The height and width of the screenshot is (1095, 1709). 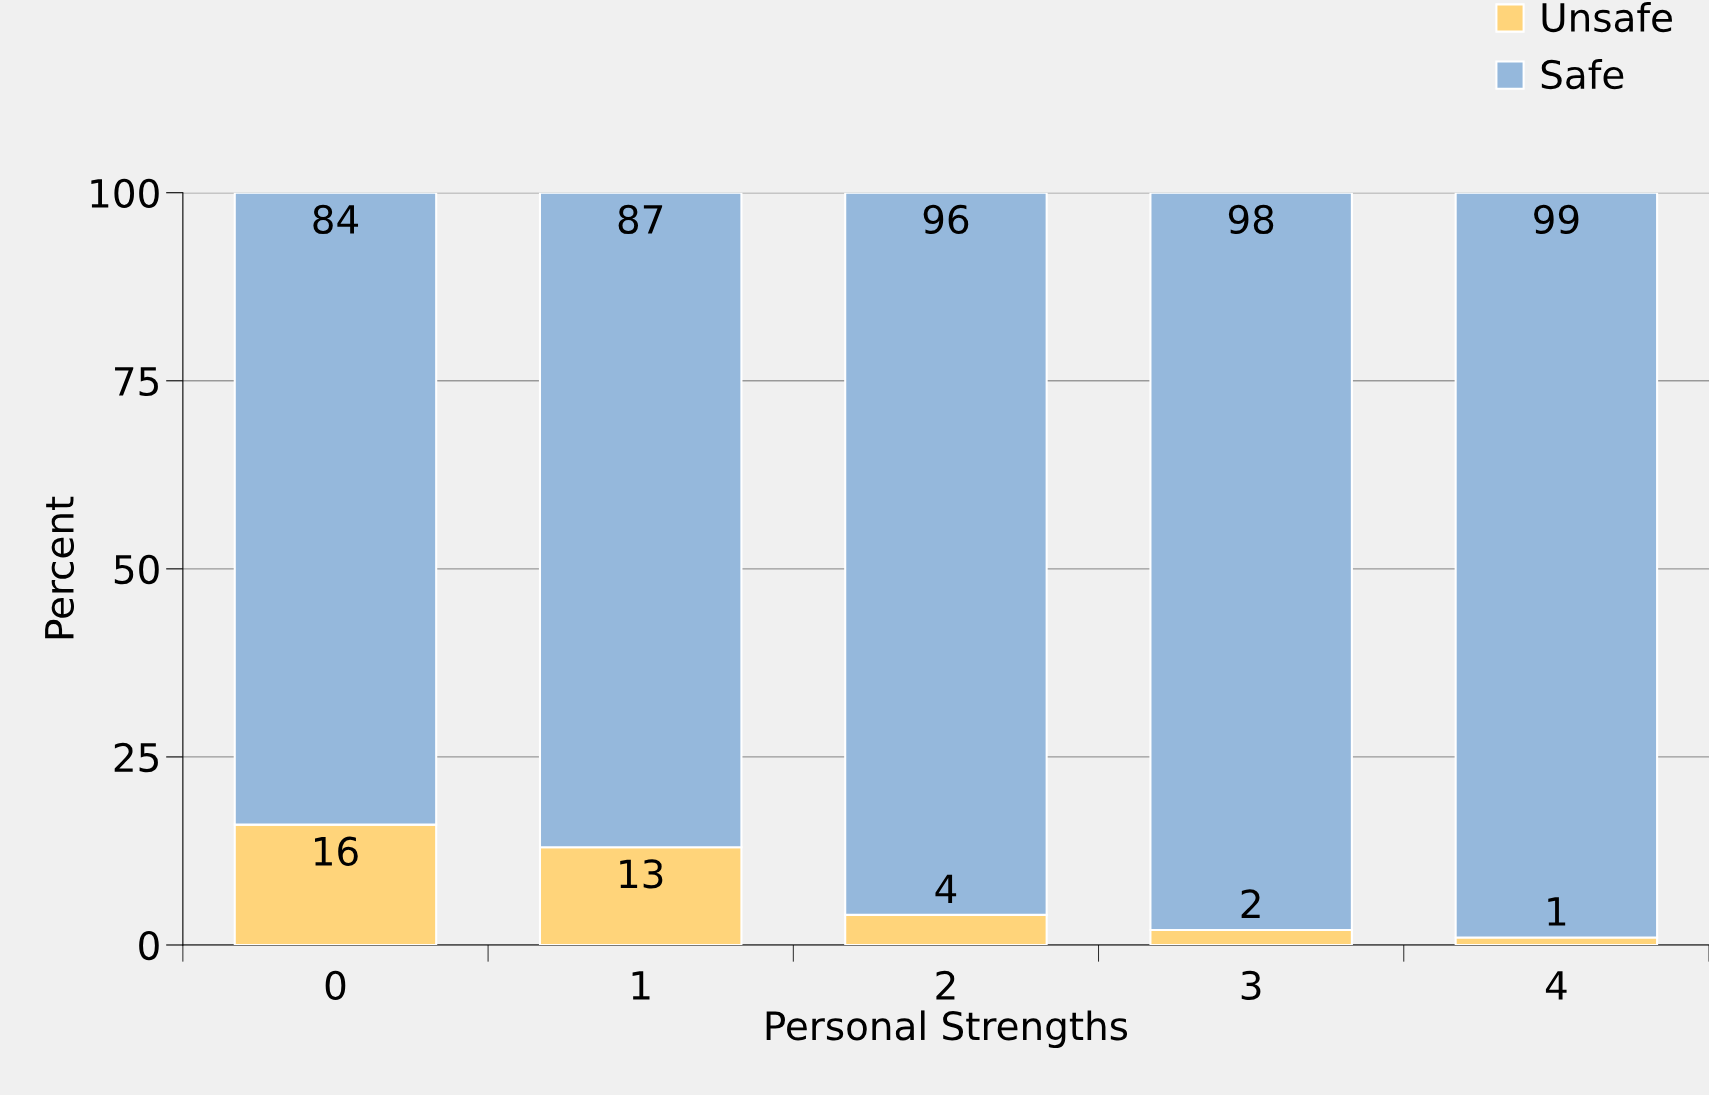 I want to click on y-tick-label: 0, so click(x=149, y=945).